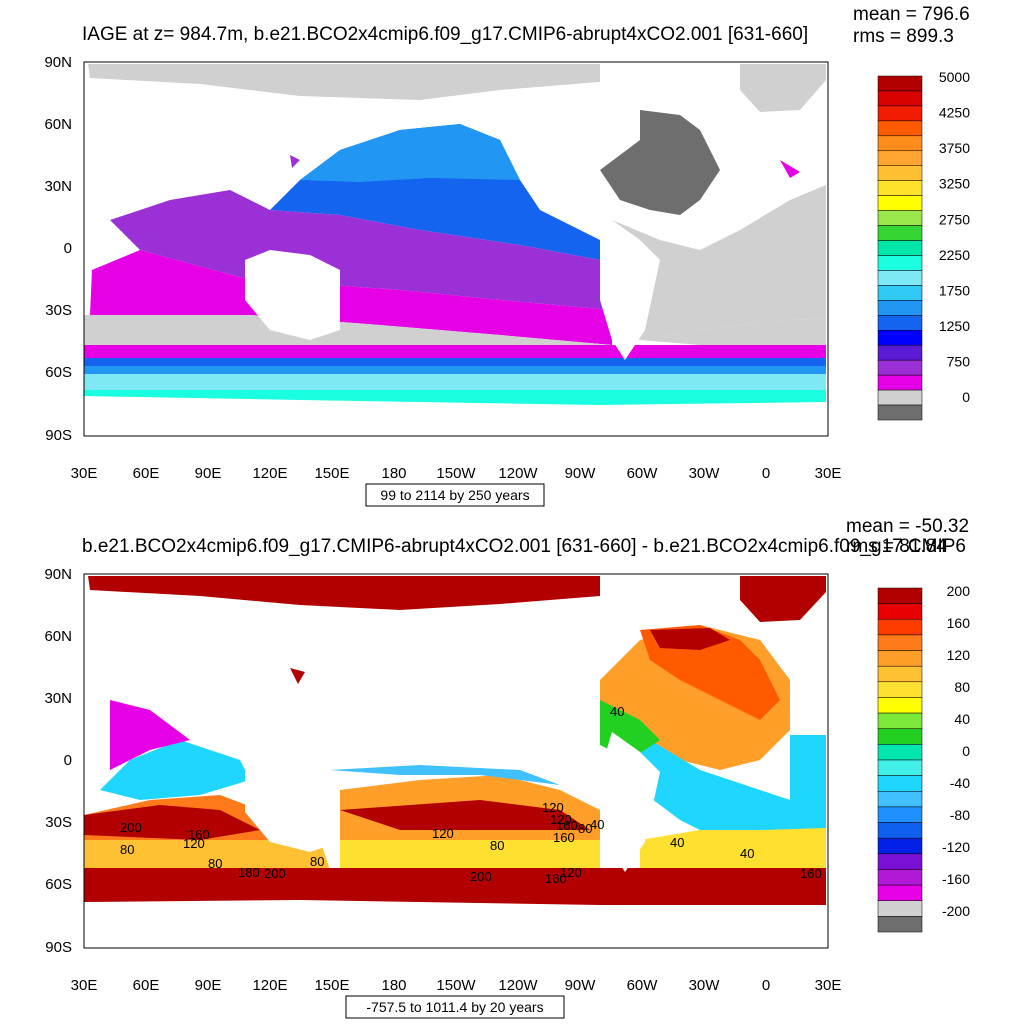  Describe the element at coordinates (58, 372) in the screenshot. I see `svg-text: 60S` at that location.